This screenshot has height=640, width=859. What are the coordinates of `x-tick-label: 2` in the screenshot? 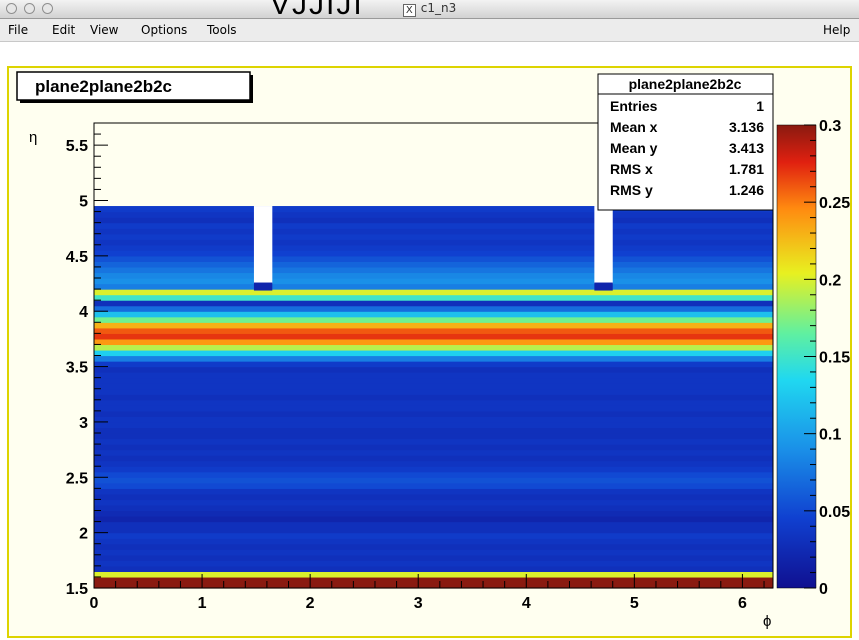 It's located at (310, 603).